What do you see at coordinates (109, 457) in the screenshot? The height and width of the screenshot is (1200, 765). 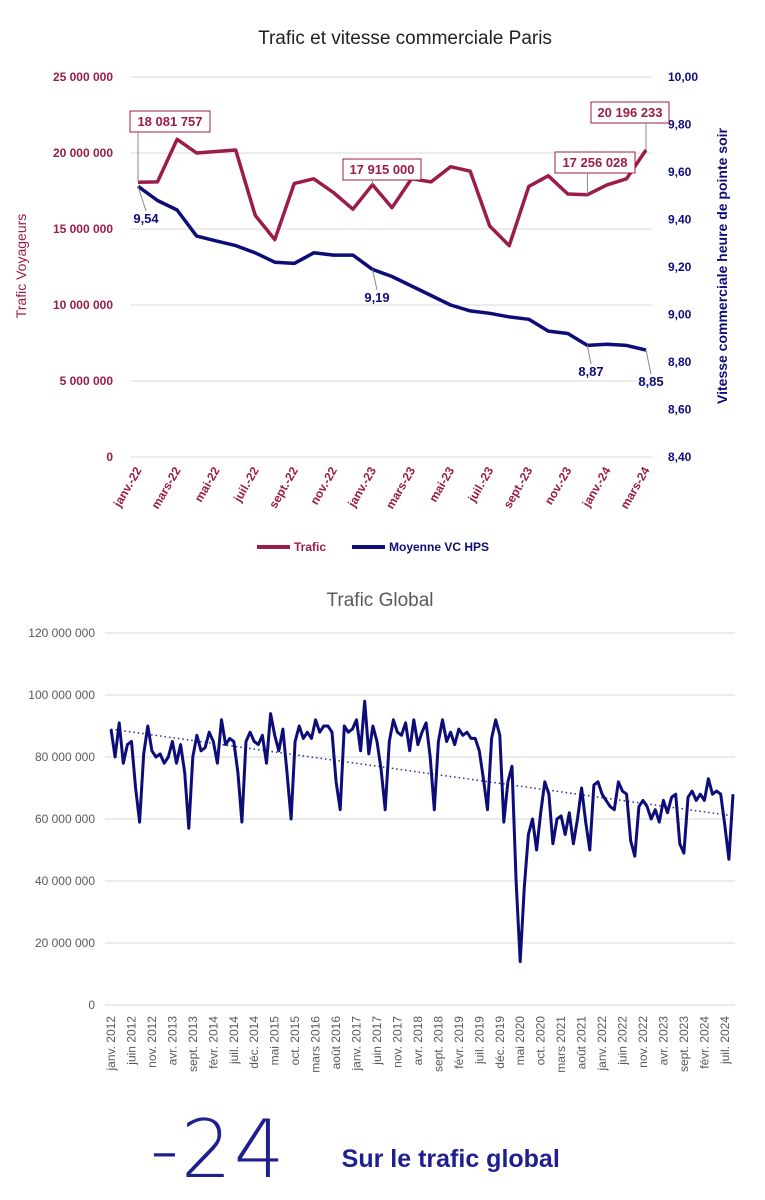 I see `chart1-left-tick-label: 0` at bounding box center [109, 457].